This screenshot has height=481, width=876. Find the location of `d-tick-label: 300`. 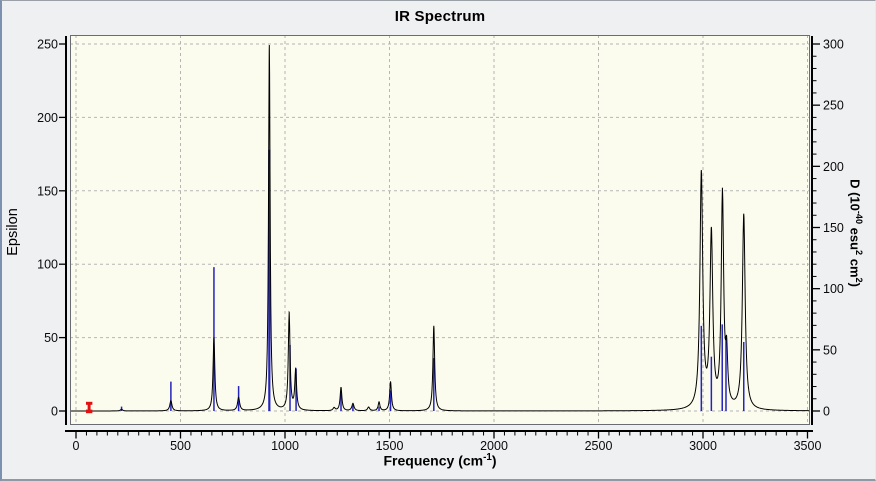

d-tick-label: 300 is located at coordinates (833, 45).